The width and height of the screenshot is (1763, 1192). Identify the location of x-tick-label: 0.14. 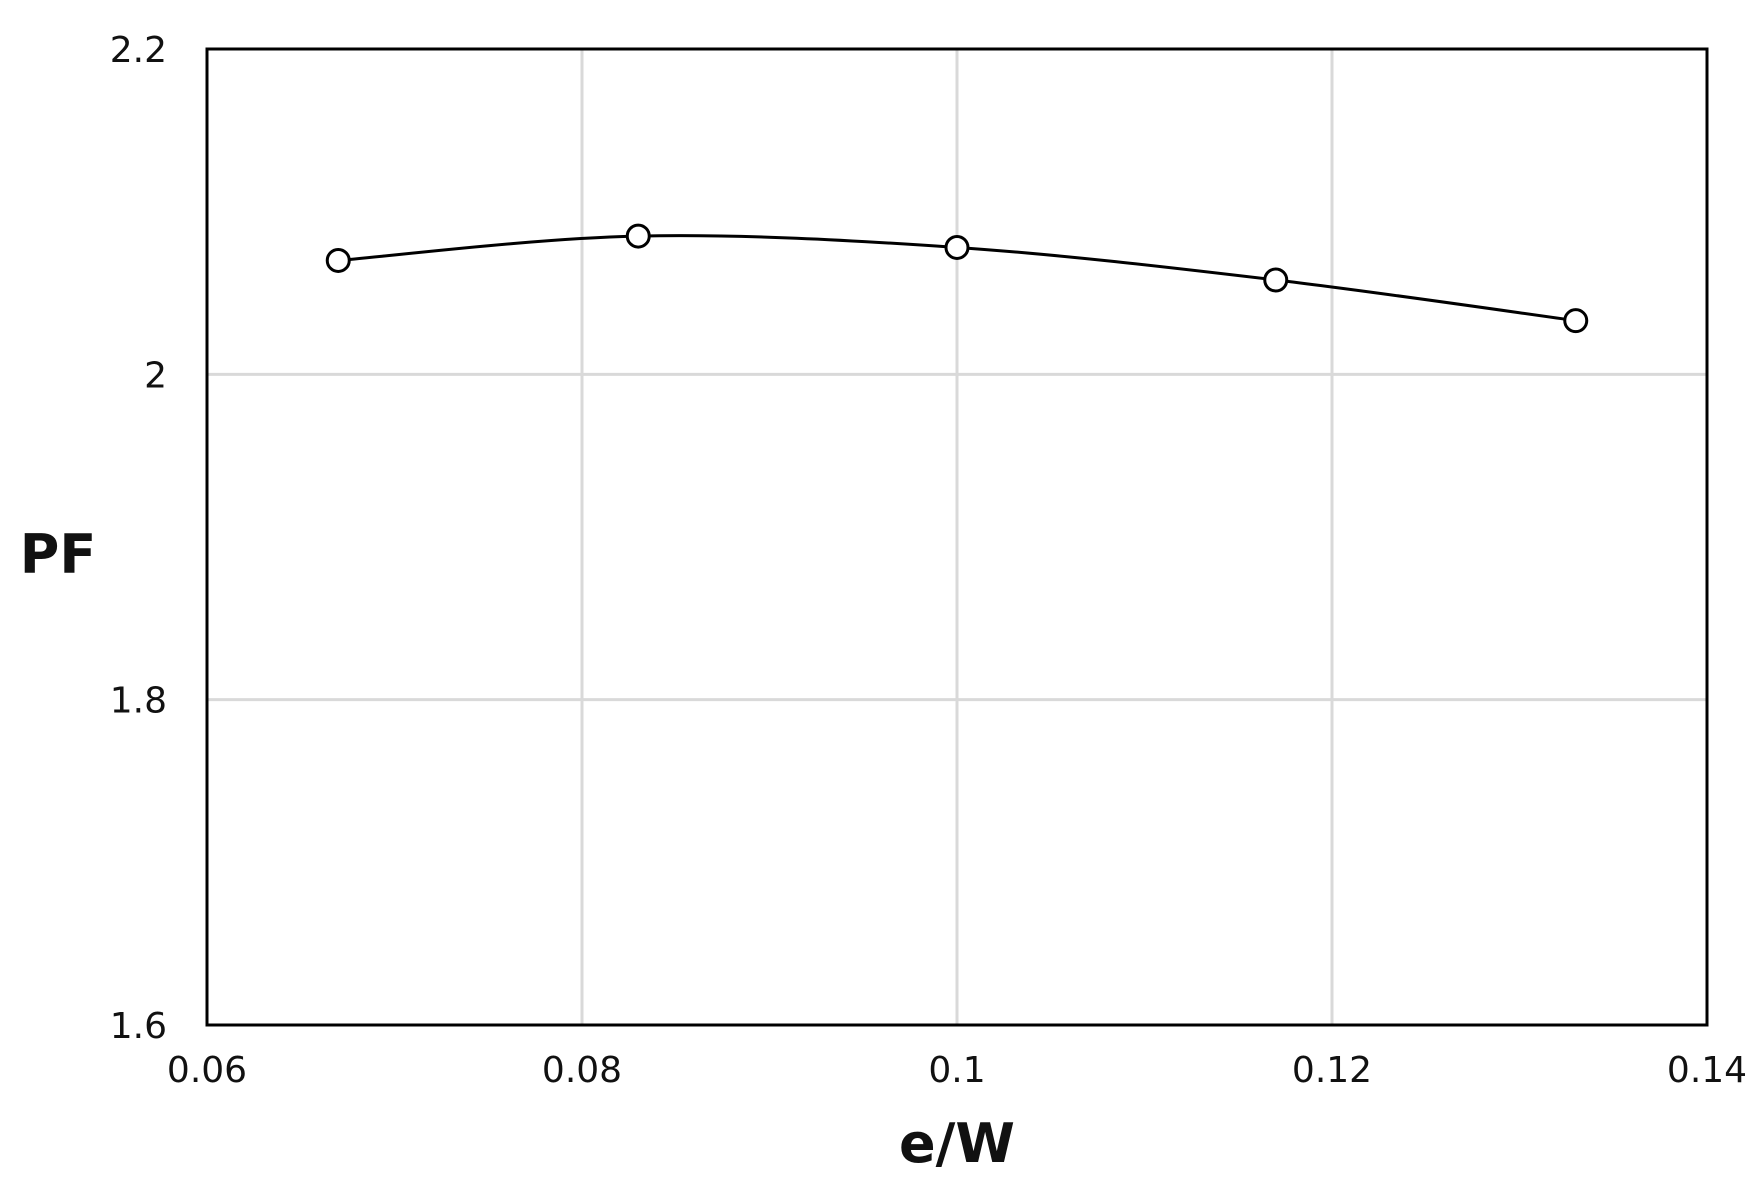
(1707, 1070).